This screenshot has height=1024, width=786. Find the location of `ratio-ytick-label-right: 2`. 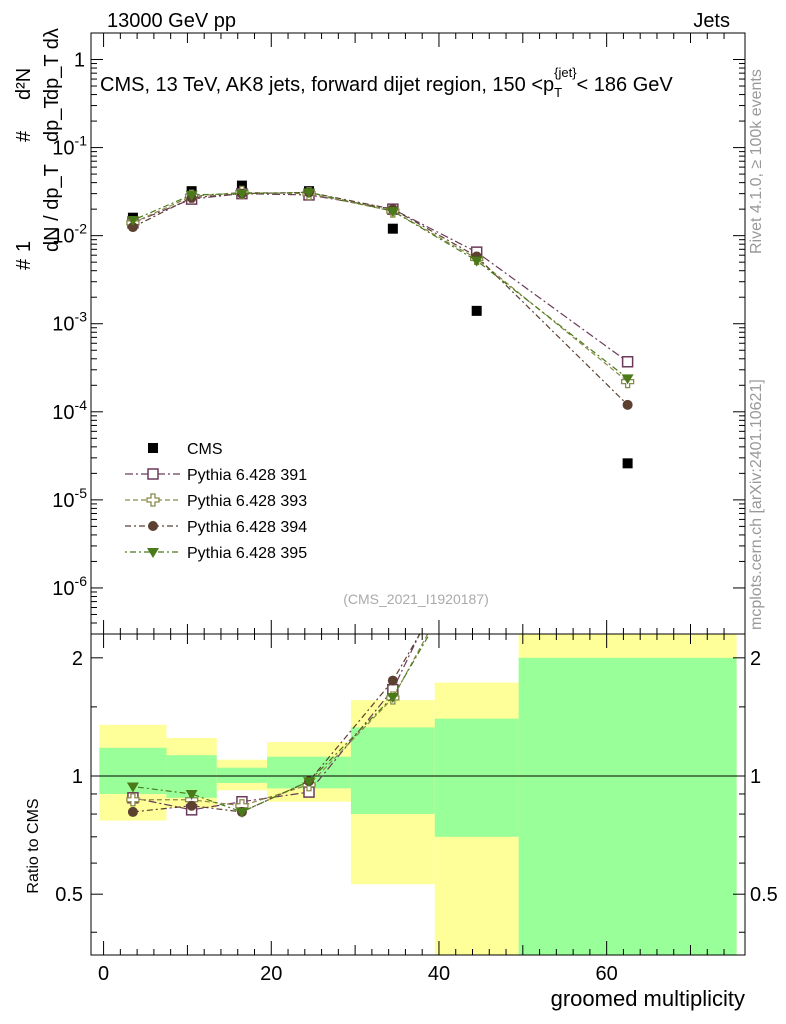

ratio-ytick-label-right: 2 is located at coordinates (755, 659).